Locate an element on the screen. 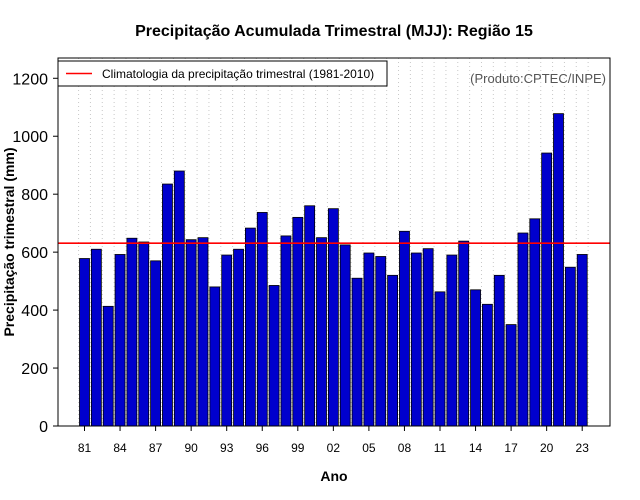 The height and width of the screenshot is (500, 640). bar-1994 is located at coordinates (238, 337).